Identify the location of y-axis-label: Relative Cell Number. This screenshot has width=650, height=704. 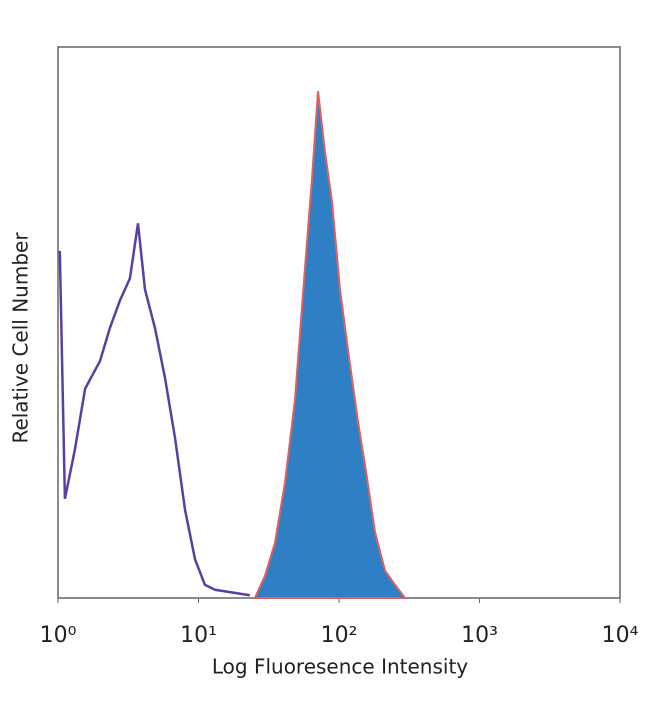
(21, 338).